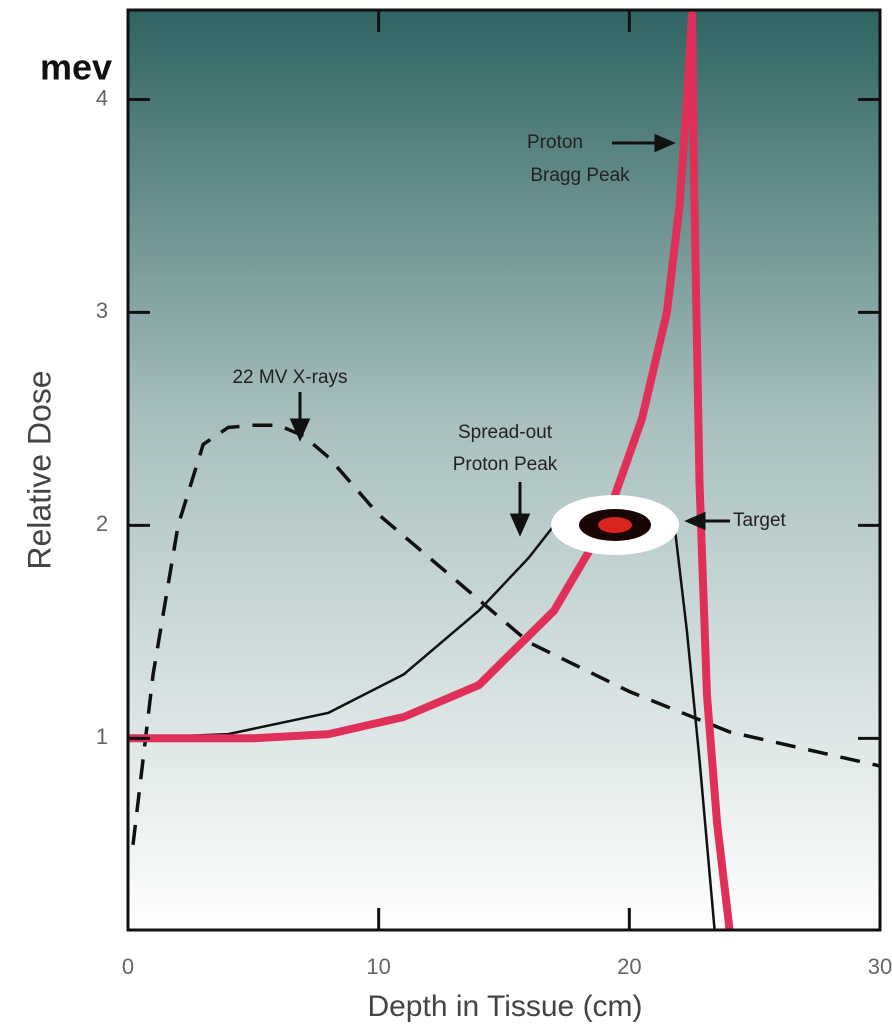 This screenshot has height=1036, width=892. I want to click on x-axis-label: Depth in Tissue (cm), so click(504, 1006).